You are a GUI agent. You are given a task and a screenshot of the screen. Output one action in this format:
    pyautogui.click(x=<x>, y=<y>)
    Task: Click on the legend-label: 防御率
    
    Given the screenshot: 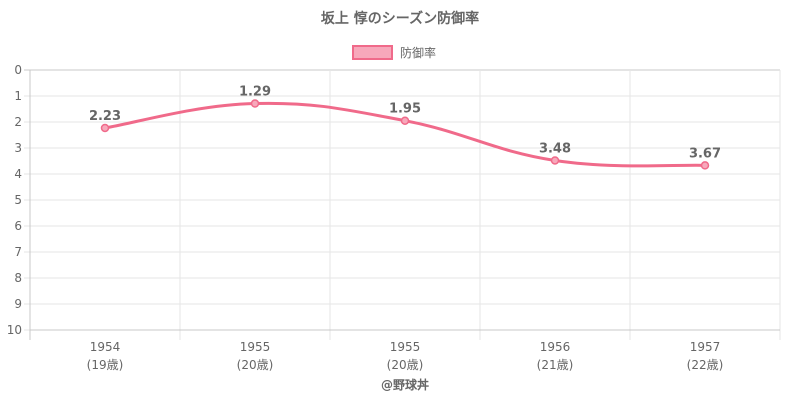 What is the action you would take?
    pyautogui.click(x=418, y=52)
    